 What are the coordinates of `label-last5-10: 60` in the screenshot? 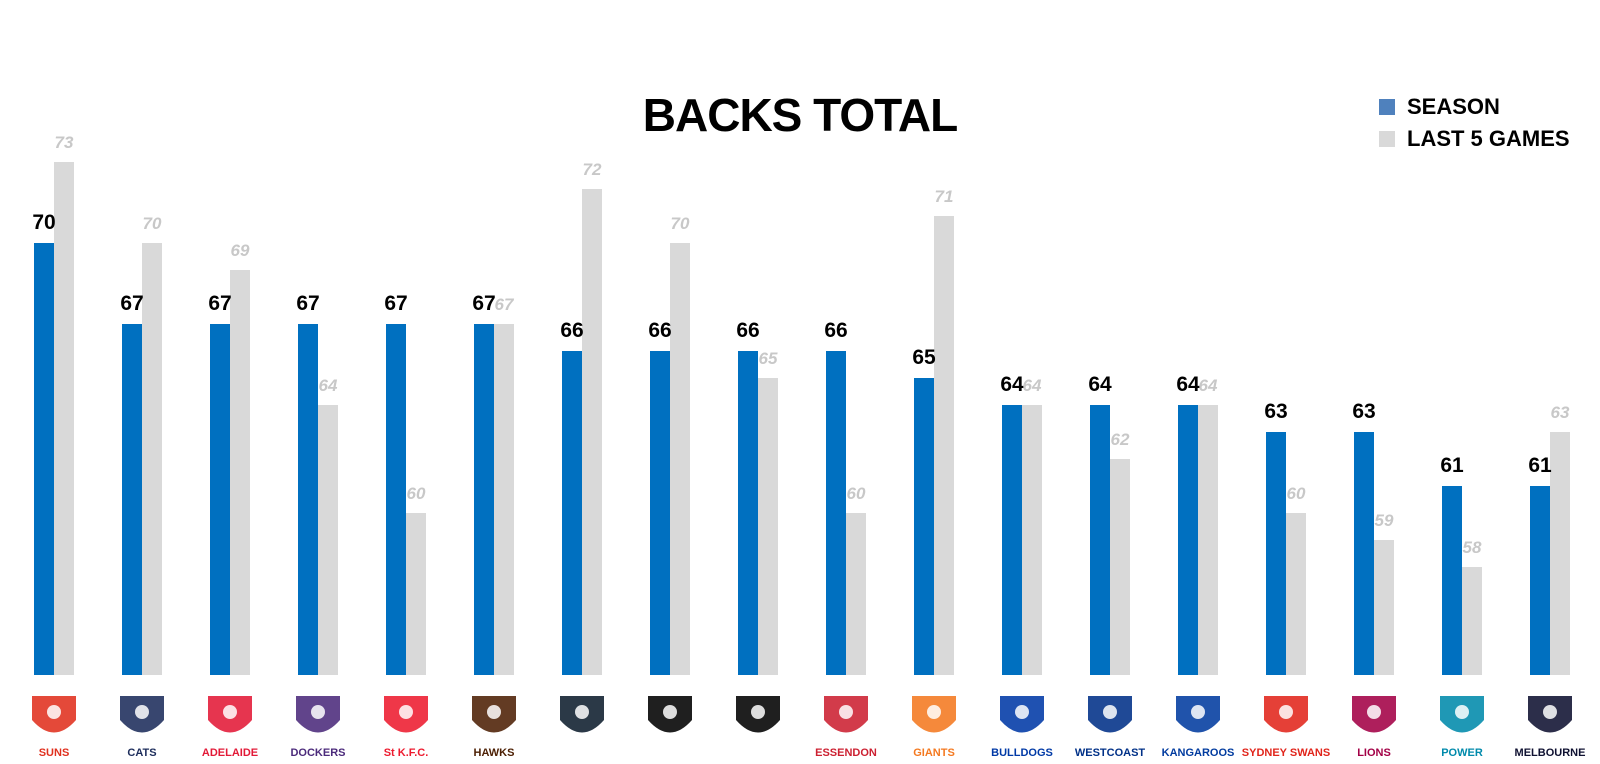 It's located at (856, 493).